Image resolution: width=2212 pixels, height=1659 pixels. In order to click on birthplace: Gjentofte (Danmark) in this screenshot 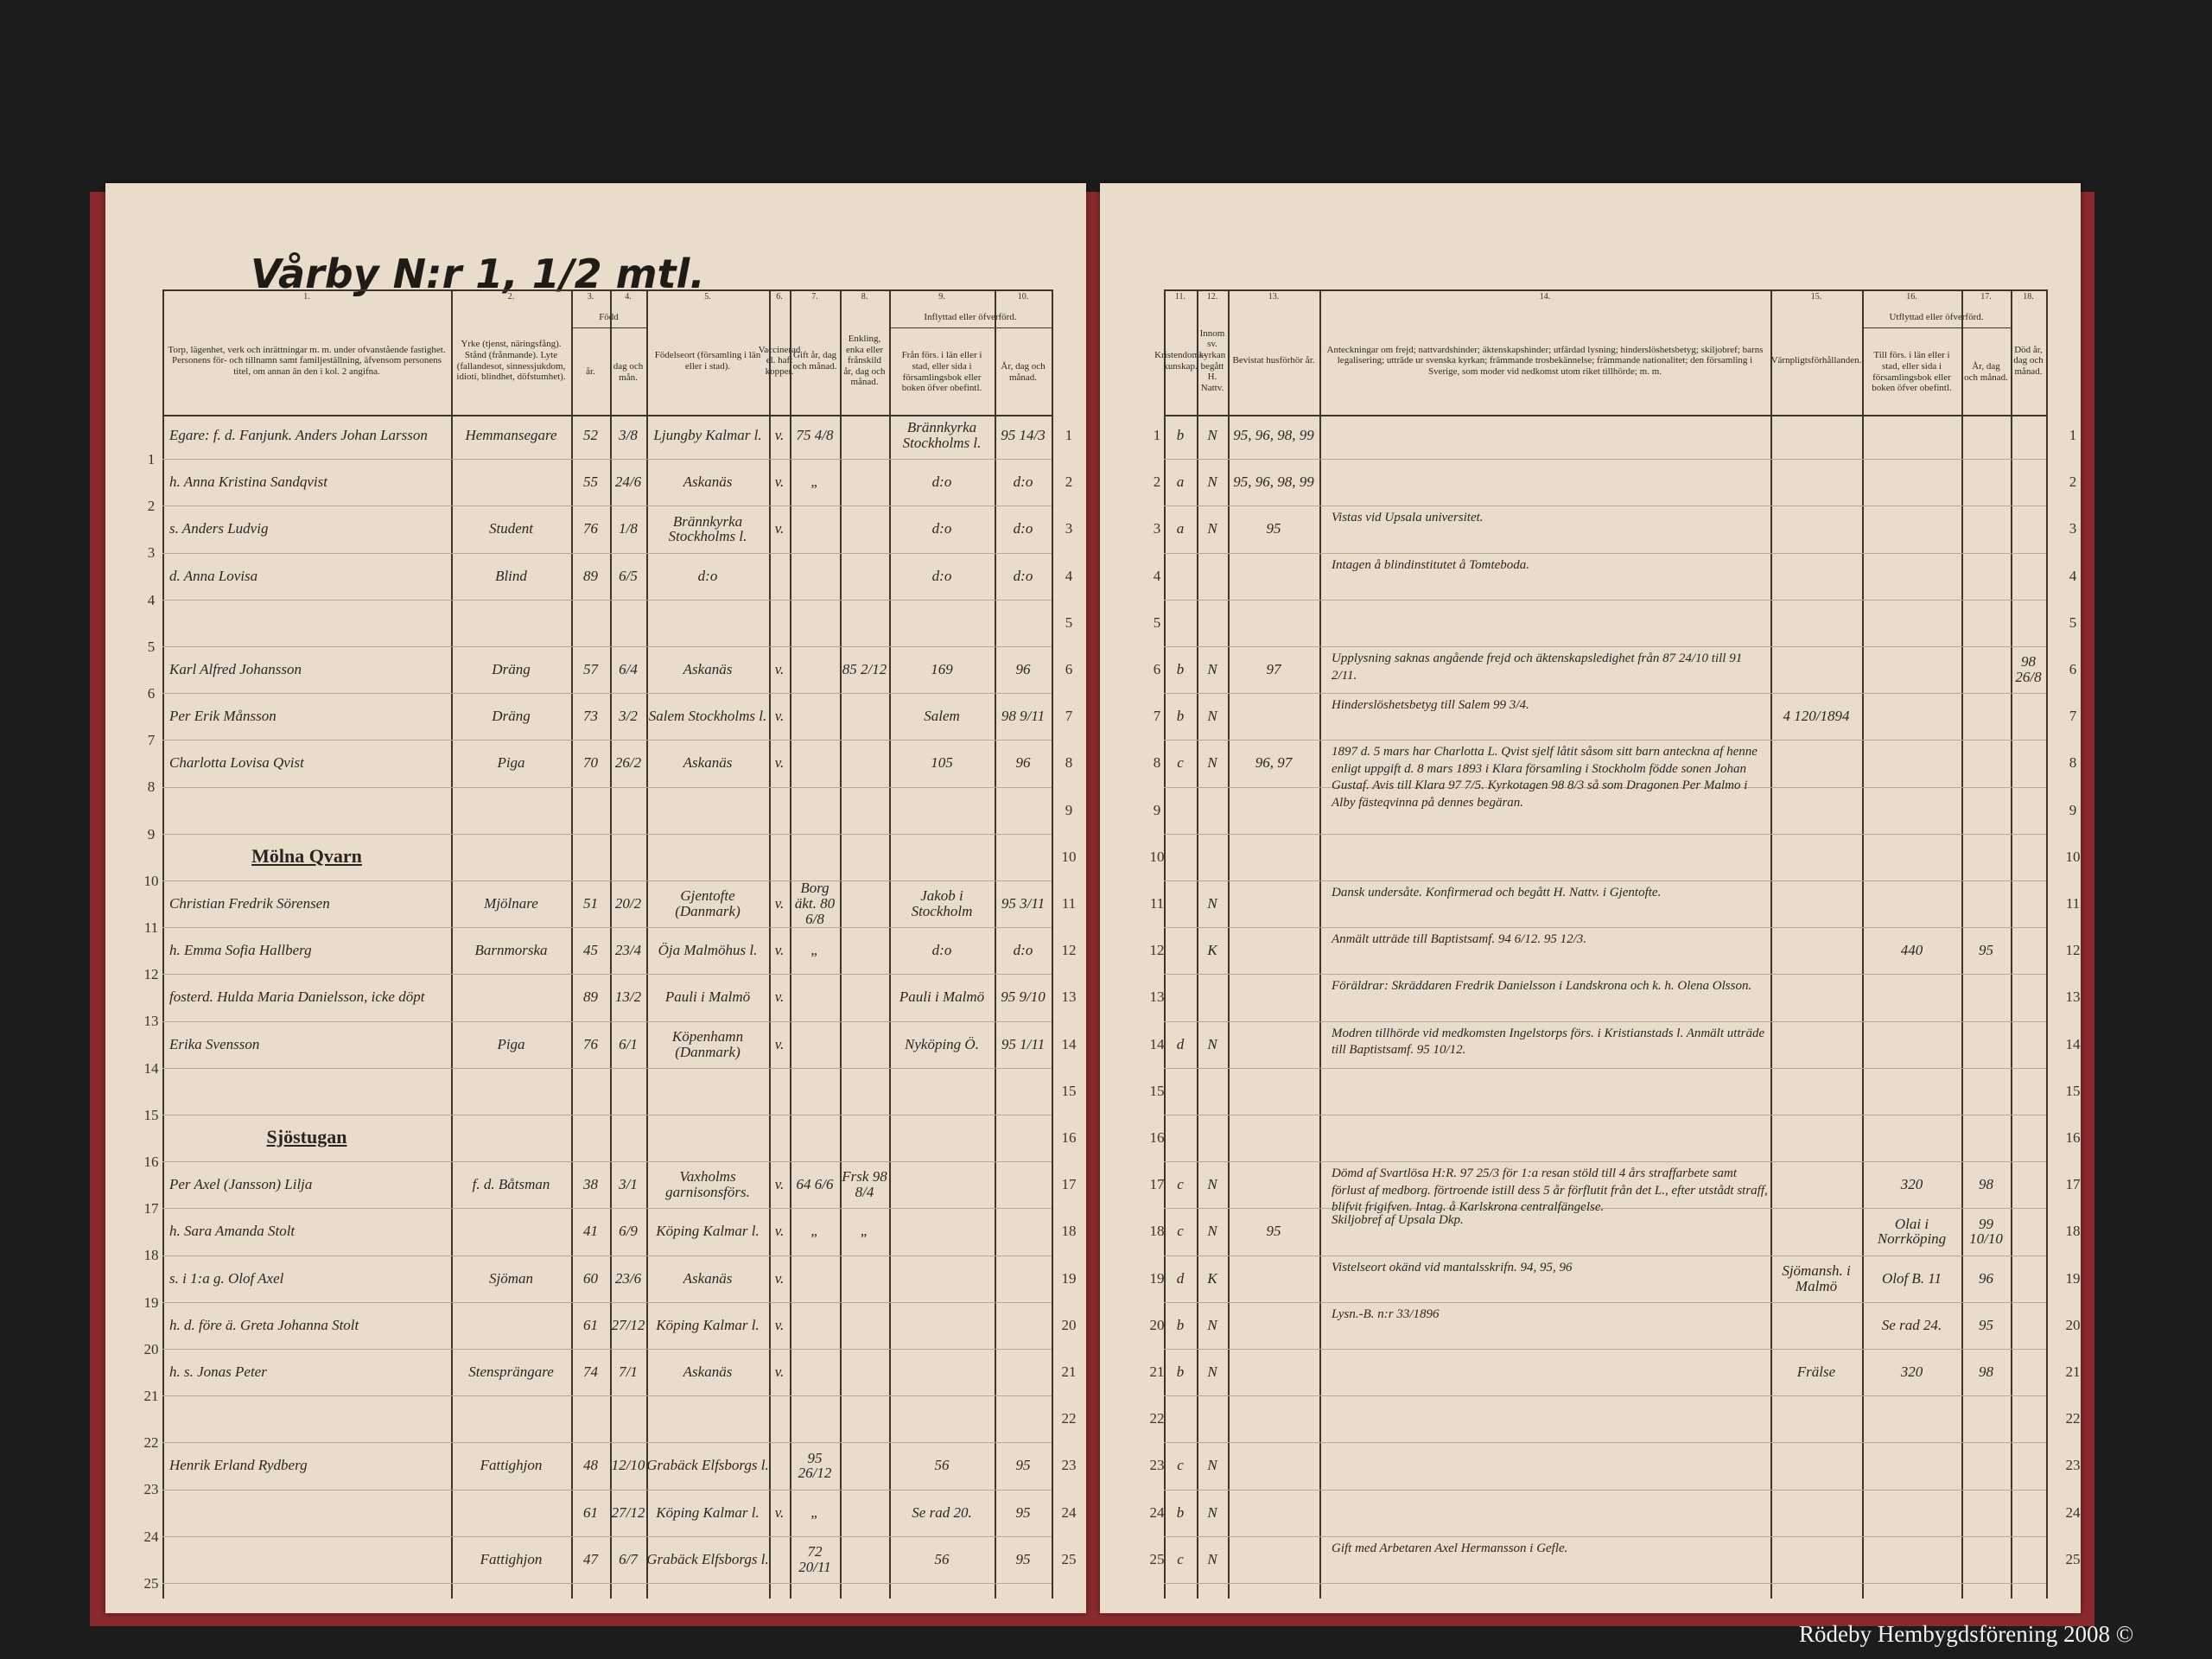, I will do `click(708, 903)`.